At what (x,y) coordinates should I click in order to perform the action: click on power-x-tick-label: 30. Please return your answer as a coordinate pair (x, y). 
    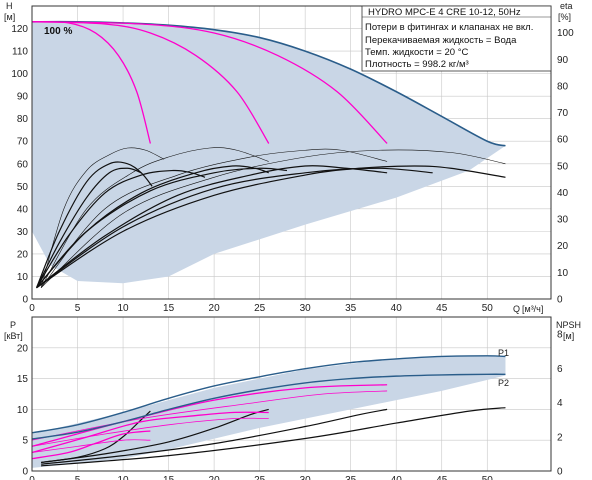
    Looking at the image, I should click on (306, 477).